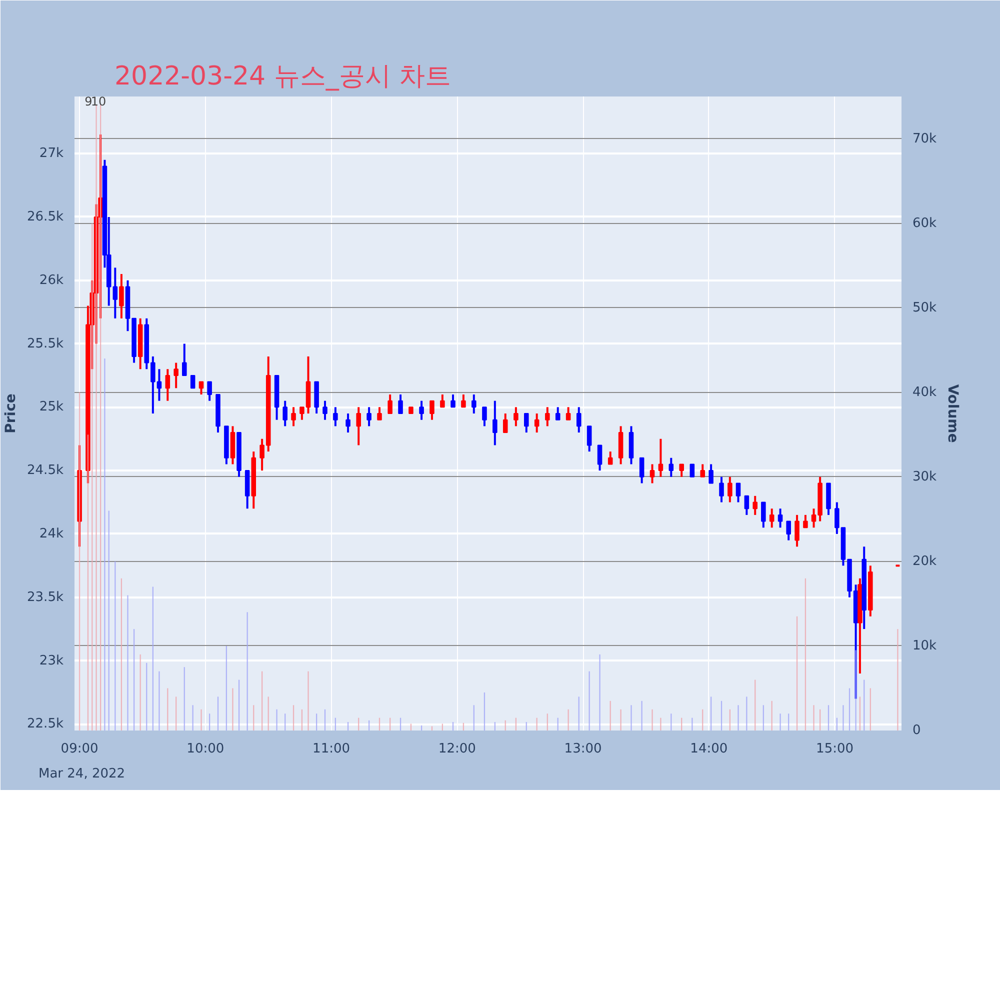 Image resolution: width=1000 pixels, height=1000 pixels. What do you see at coordinates (925, 646) in the screenshot?
I see `y2-tick-label: 10k` at bounding box center [925, 646].